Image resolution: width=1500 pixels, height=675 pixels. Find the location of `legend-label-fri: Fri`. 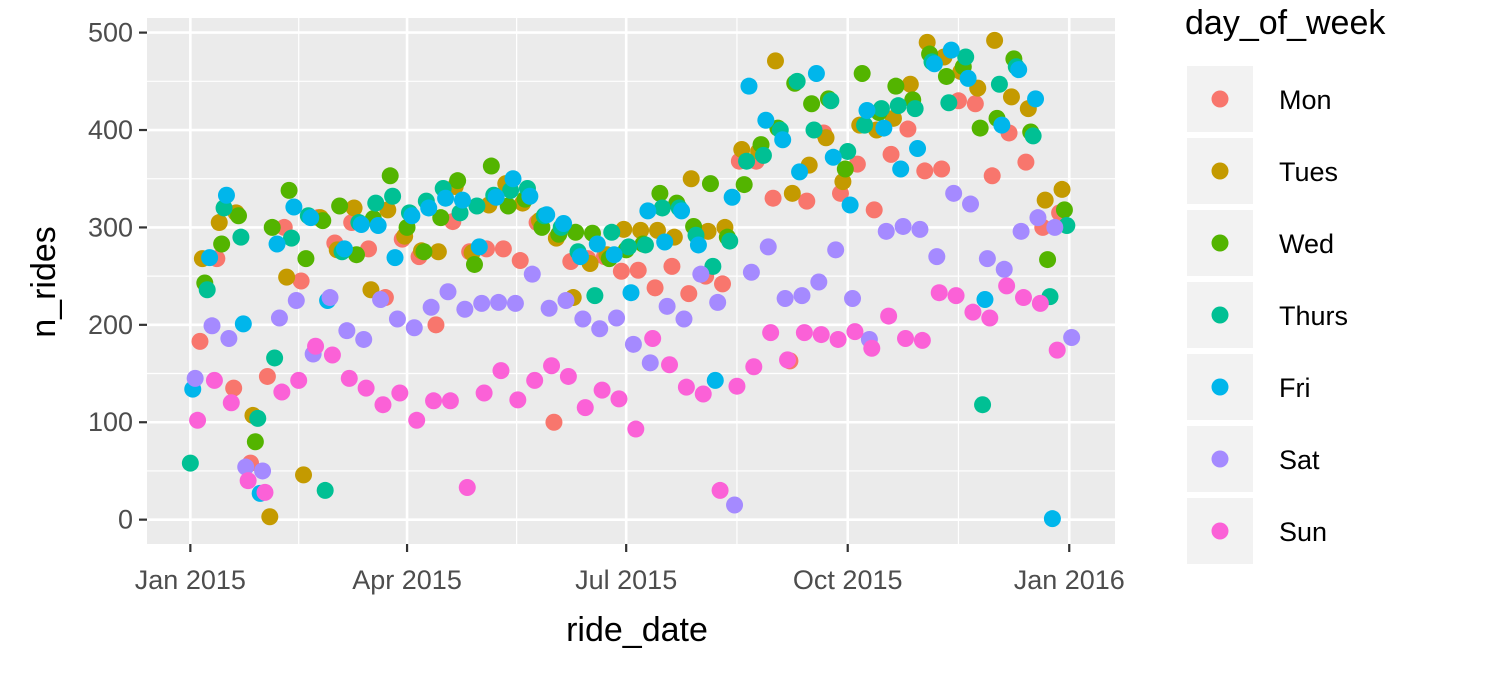

legend-label-fri: Fri is located at coordinates (1294, 388).